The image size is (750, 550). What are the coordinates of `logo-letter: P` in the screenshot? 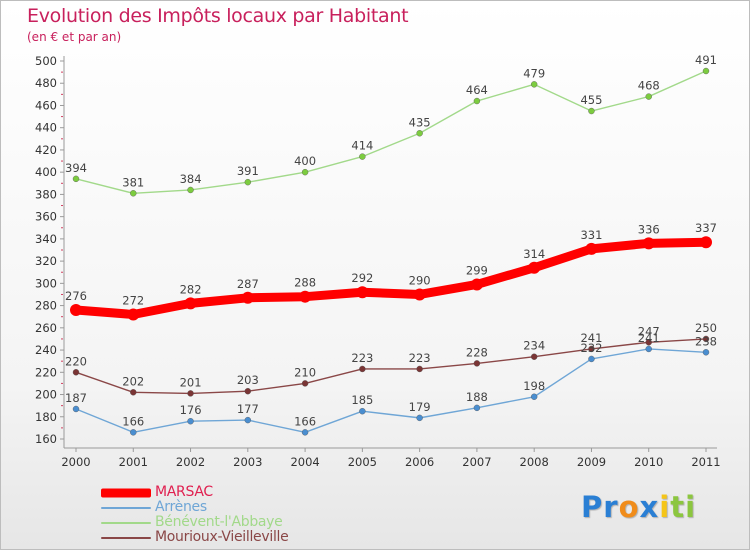 It's located at (592, 507).